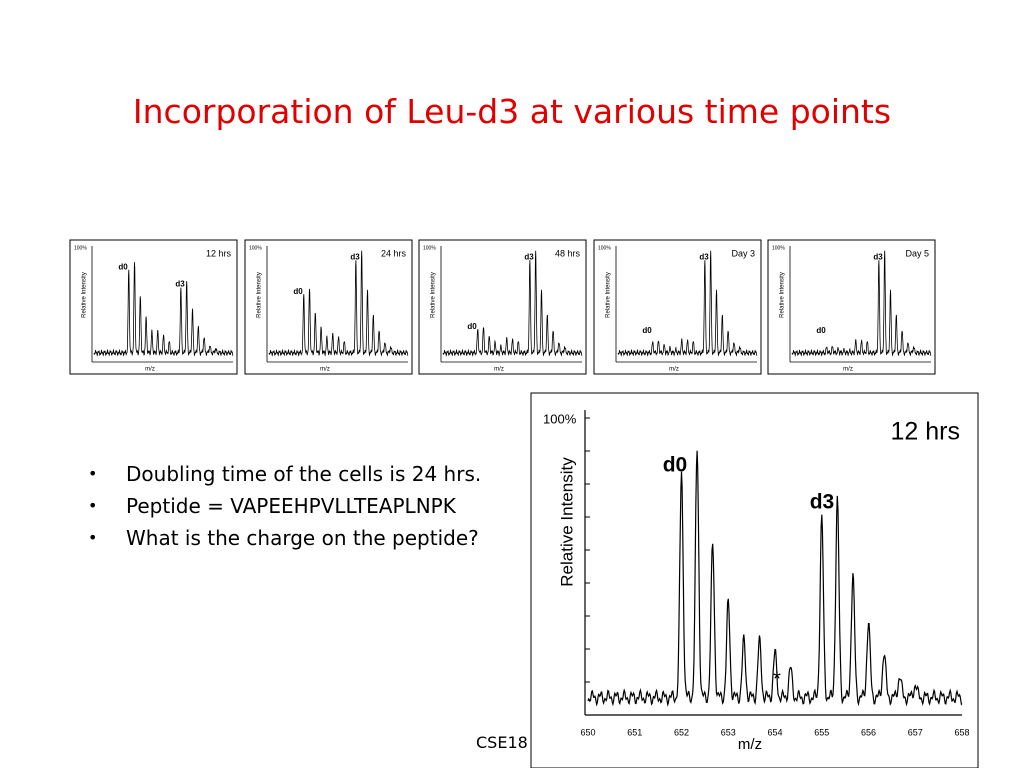 This screenshot has width=1024, height=768. What do you see at coordinates (298, 538) in the screenshot?
I see `bullet: What is the charge on the peptide?` at bounding box center [298, 538].